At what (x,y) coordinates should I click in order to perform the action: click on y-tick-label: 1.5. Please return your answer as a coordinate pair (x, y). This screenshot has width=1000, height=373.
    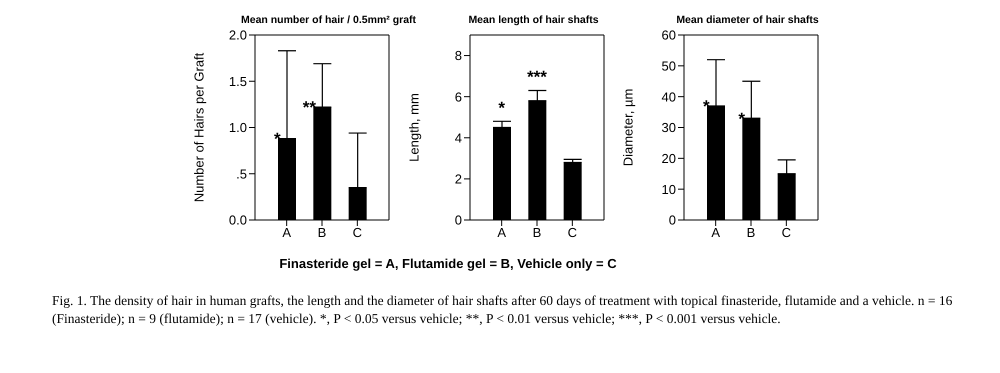
    Looking at the image, I should click on (237, 81).